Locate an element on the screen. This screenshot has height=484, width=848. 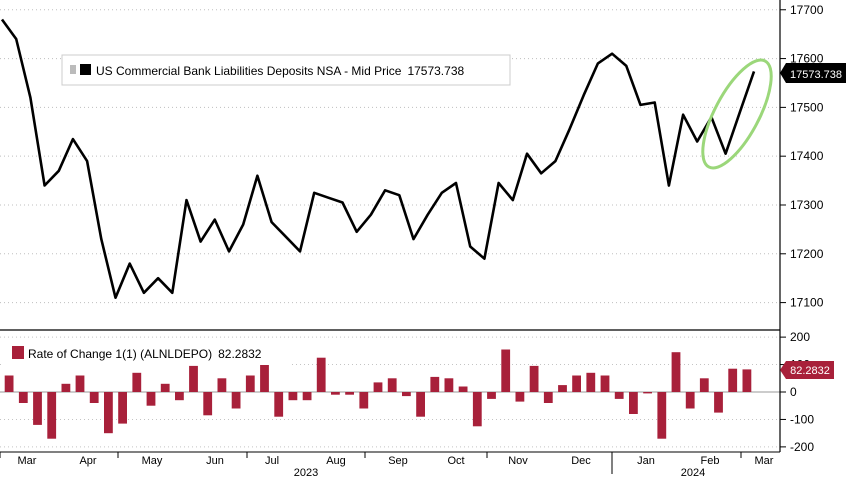
x-month-label: Sep is located at coordinates (398, 461).